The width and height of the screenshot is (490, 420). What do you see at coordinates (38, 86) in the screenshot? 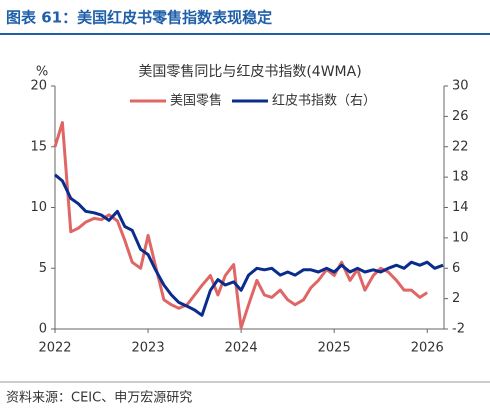
I see `y-tick-label: 20` at bounding box center [38, 86].